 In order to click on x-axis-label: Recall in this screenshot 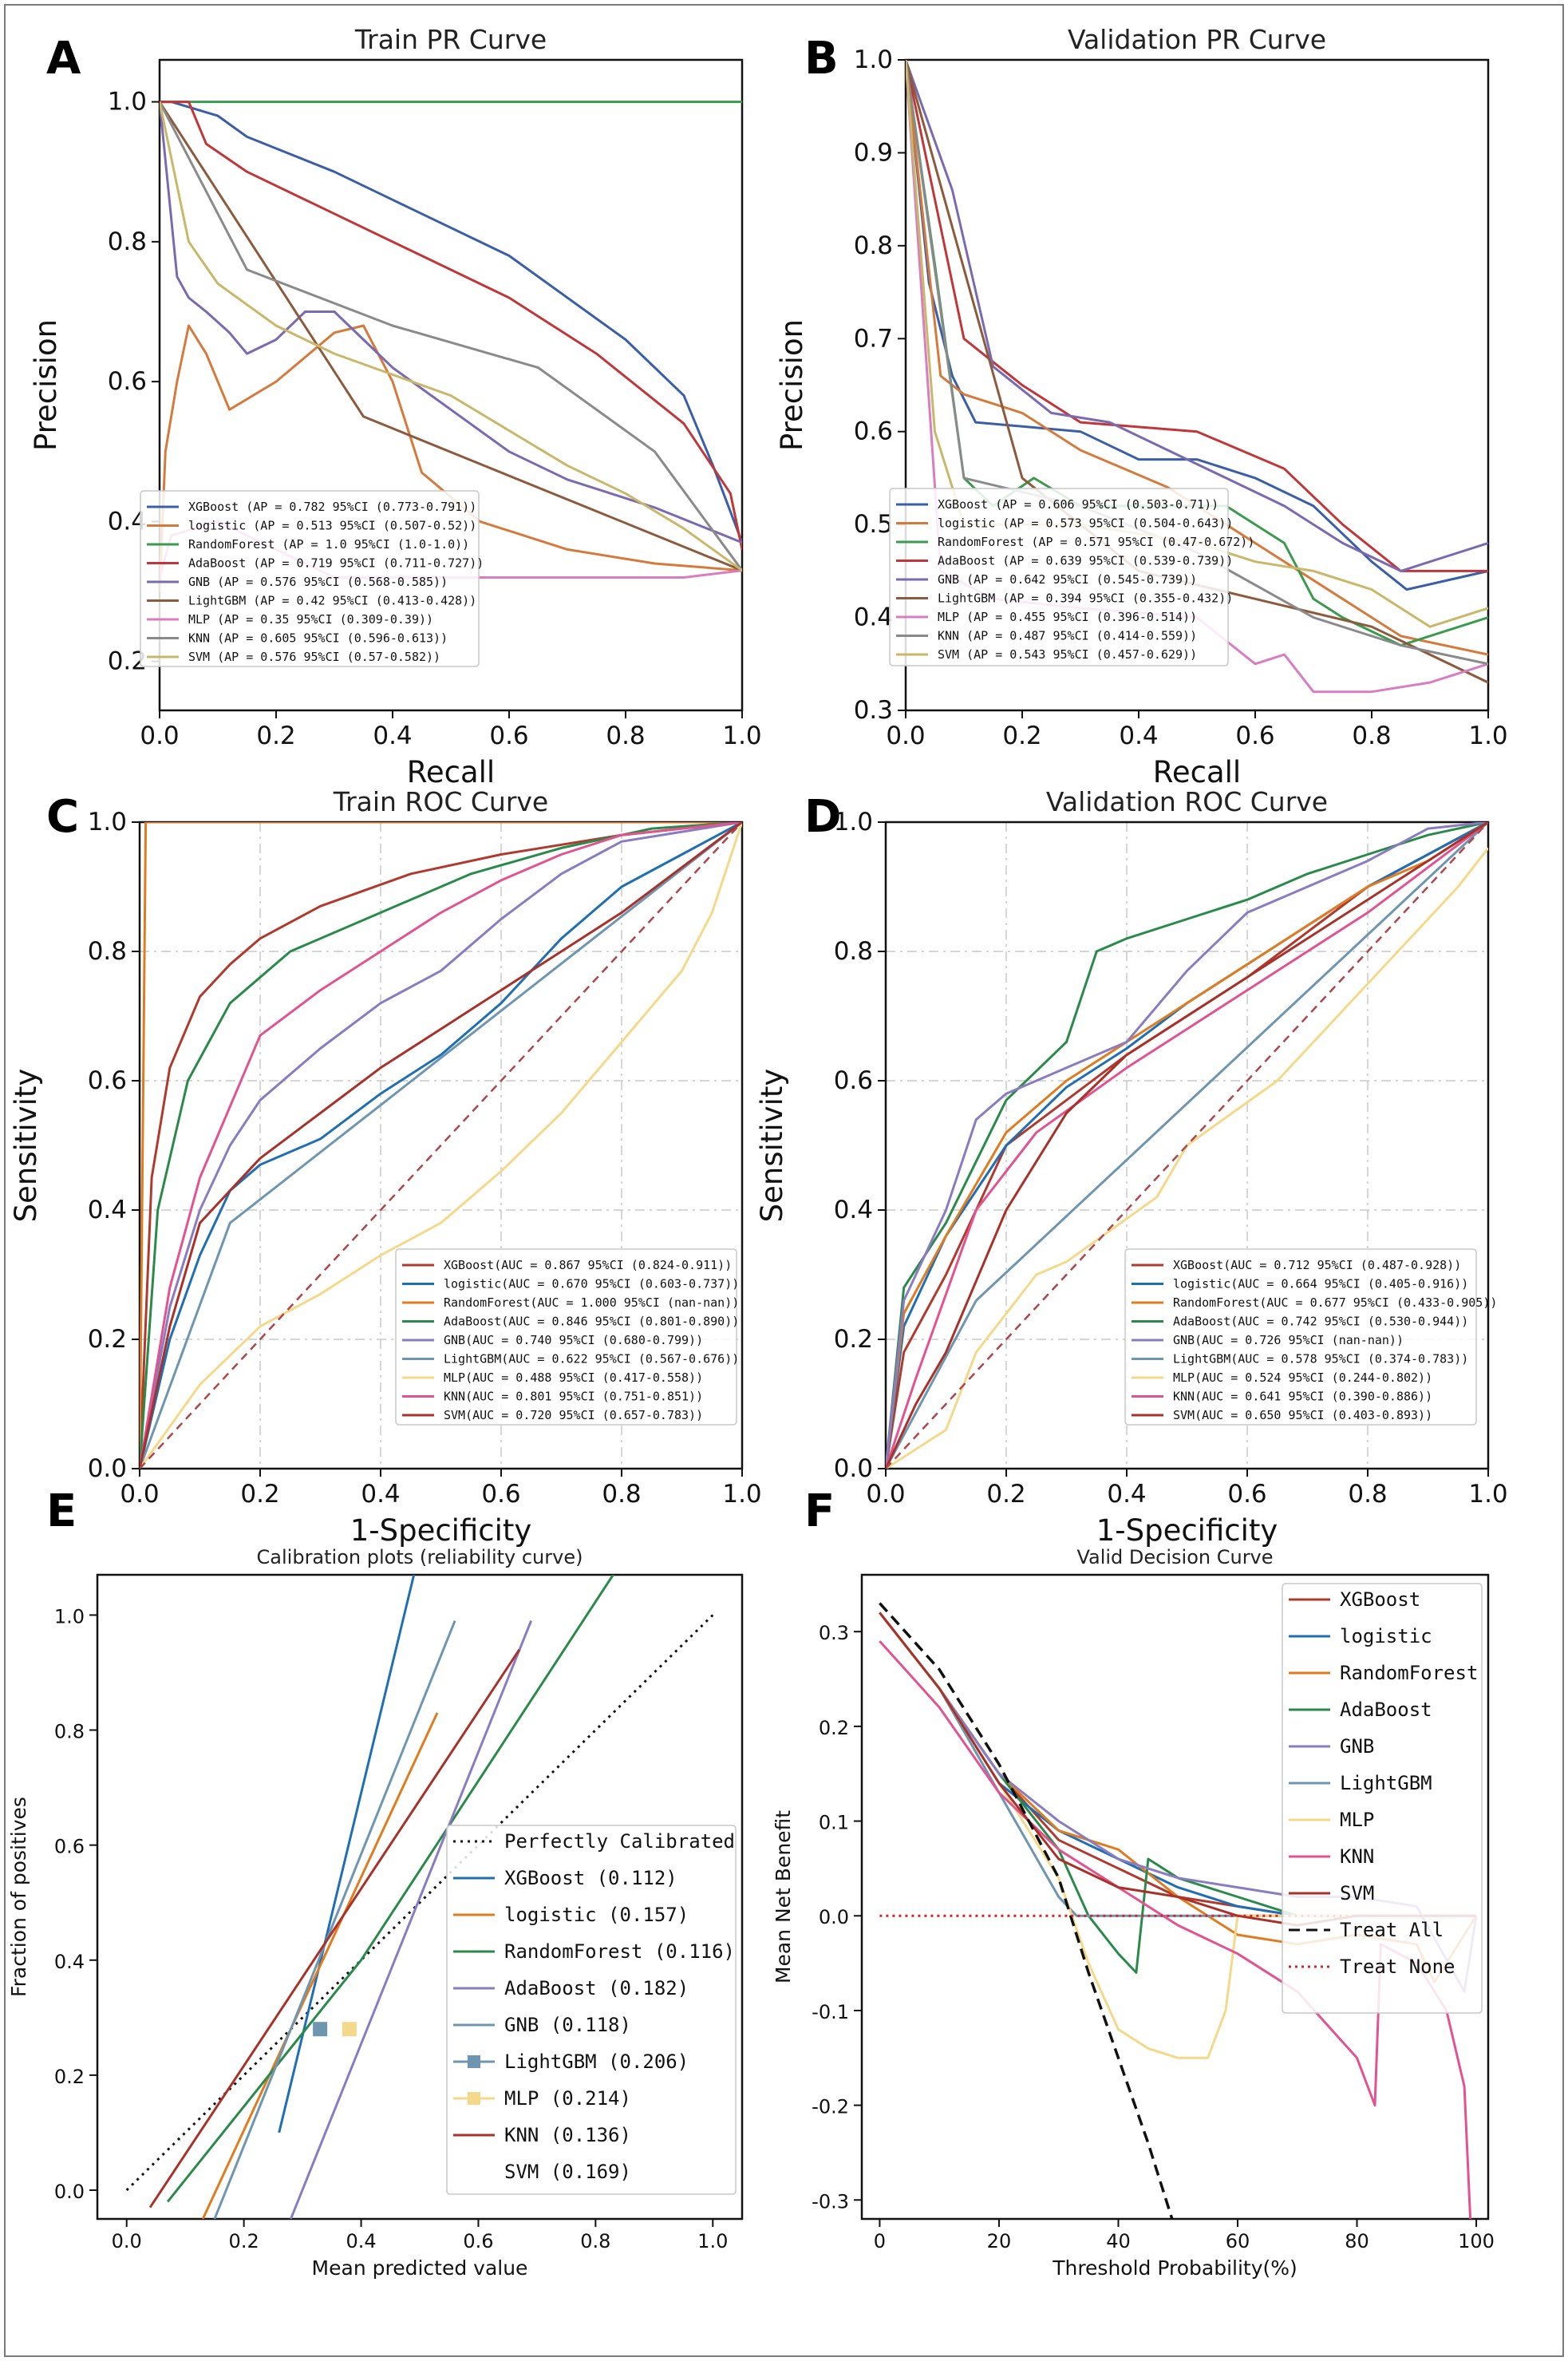, I will do `click(451, 772)`.